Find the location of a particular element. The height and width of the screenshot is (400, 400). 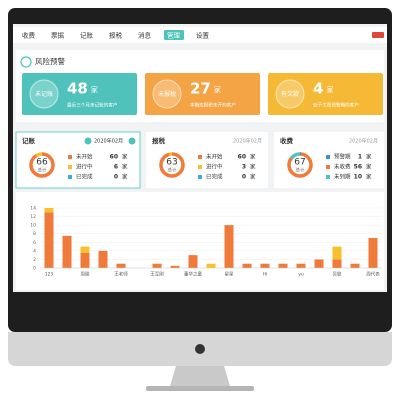

nav-item: 票据 is located at coordinates (58, 35).